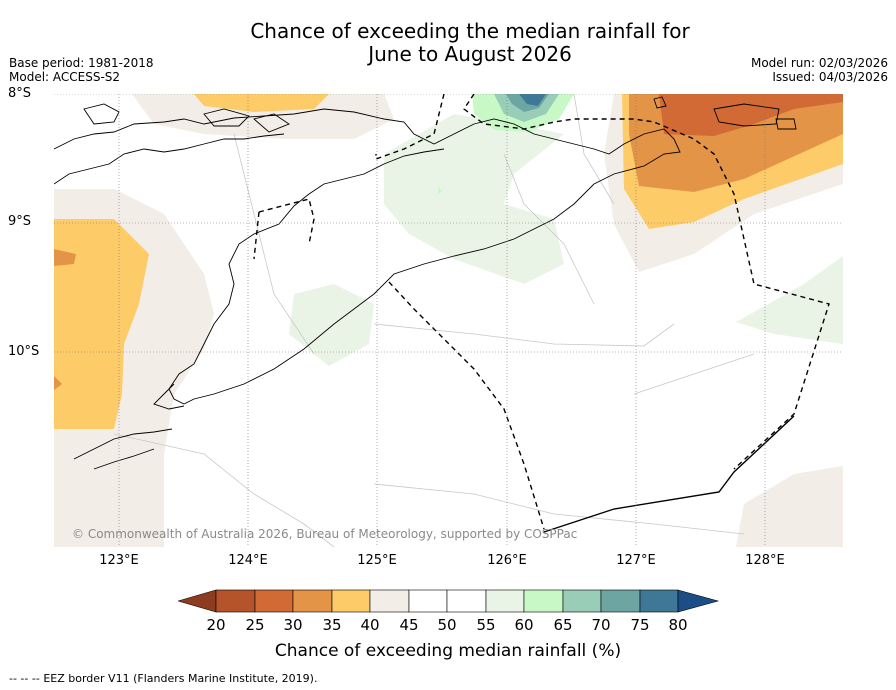  I want to click on colorbar-tick-45: 45, so click(408, 625).